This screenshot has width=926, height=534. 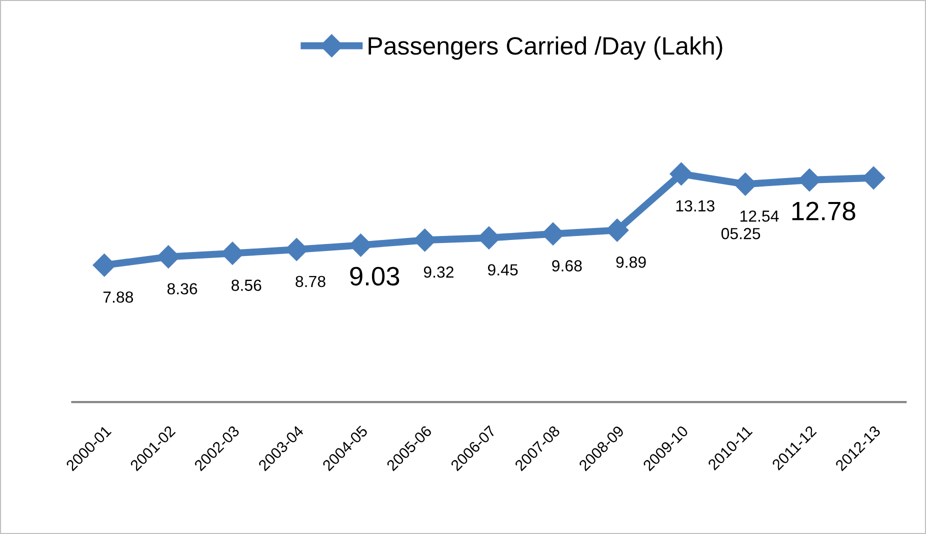 I want to click on data-label: 13.13, so click(x=695, y=206).